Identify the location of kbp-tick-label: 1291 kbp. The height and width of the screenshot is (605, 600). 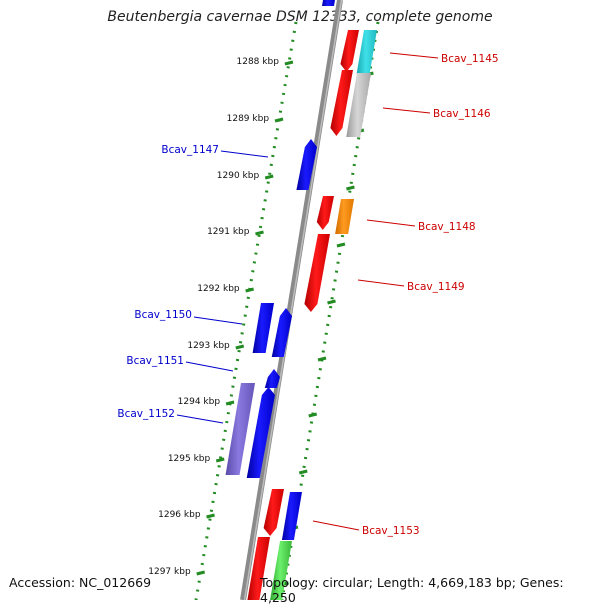
(228, 232).